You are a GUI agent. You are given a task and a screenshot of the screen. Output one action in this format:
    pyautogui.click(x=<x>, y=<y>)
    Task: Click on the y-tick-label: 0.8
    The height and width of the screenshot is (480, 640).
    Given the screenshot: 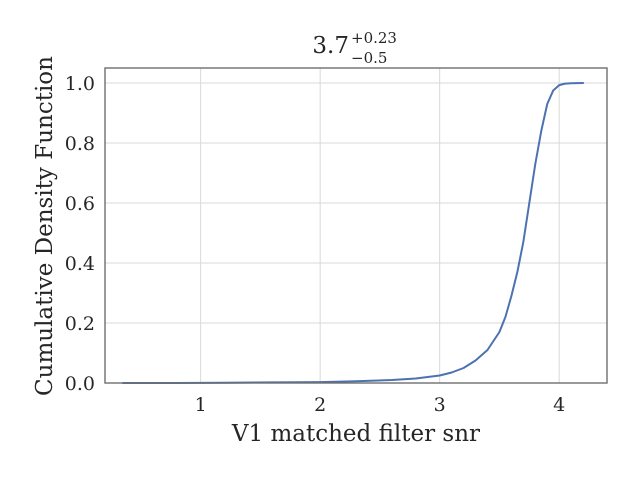 What is the action you would take?
    pyautogui.click(x=80, y=144)
    